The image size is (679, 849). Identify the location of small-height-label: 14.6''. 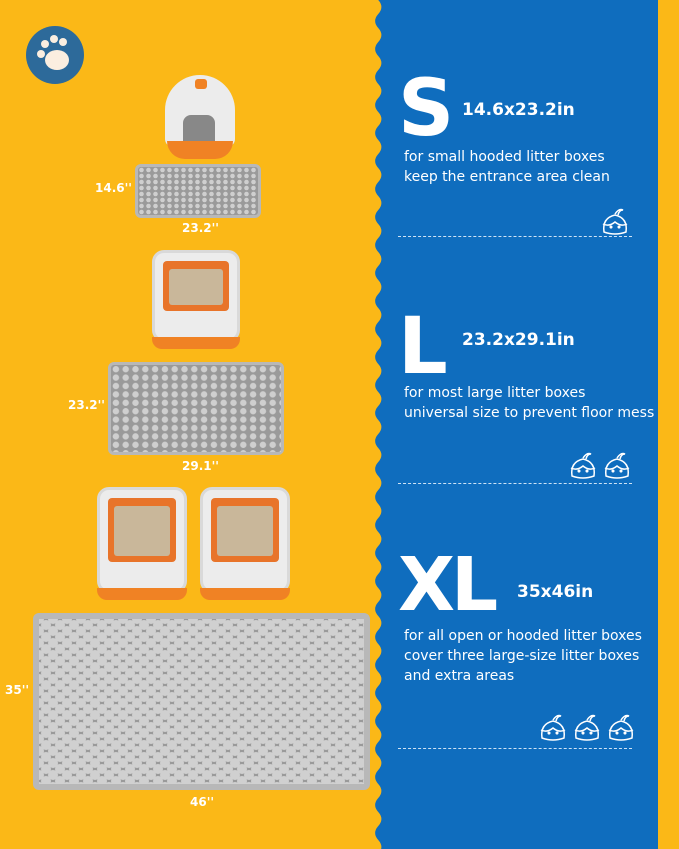
(113, 188).